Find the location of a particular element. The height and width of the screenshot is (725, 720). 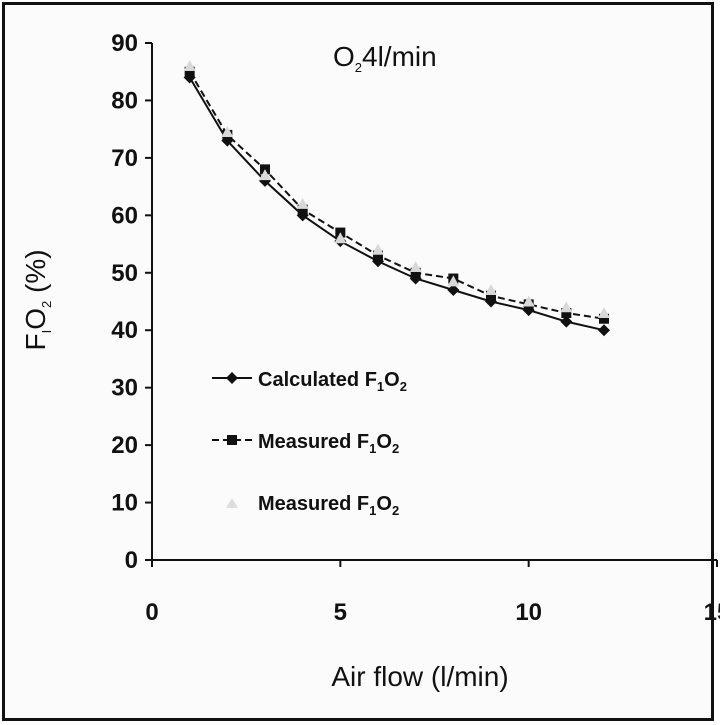

y-axis-label: FIO2 (%) is located at coordinates (37, 299).